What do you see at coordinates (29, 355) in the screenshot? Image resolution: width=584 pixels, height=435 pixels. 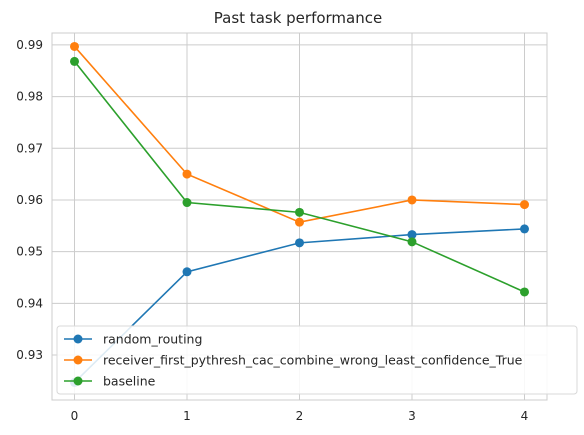 I see `y-tick-label: 0.93` at bounding box center [29, 355].